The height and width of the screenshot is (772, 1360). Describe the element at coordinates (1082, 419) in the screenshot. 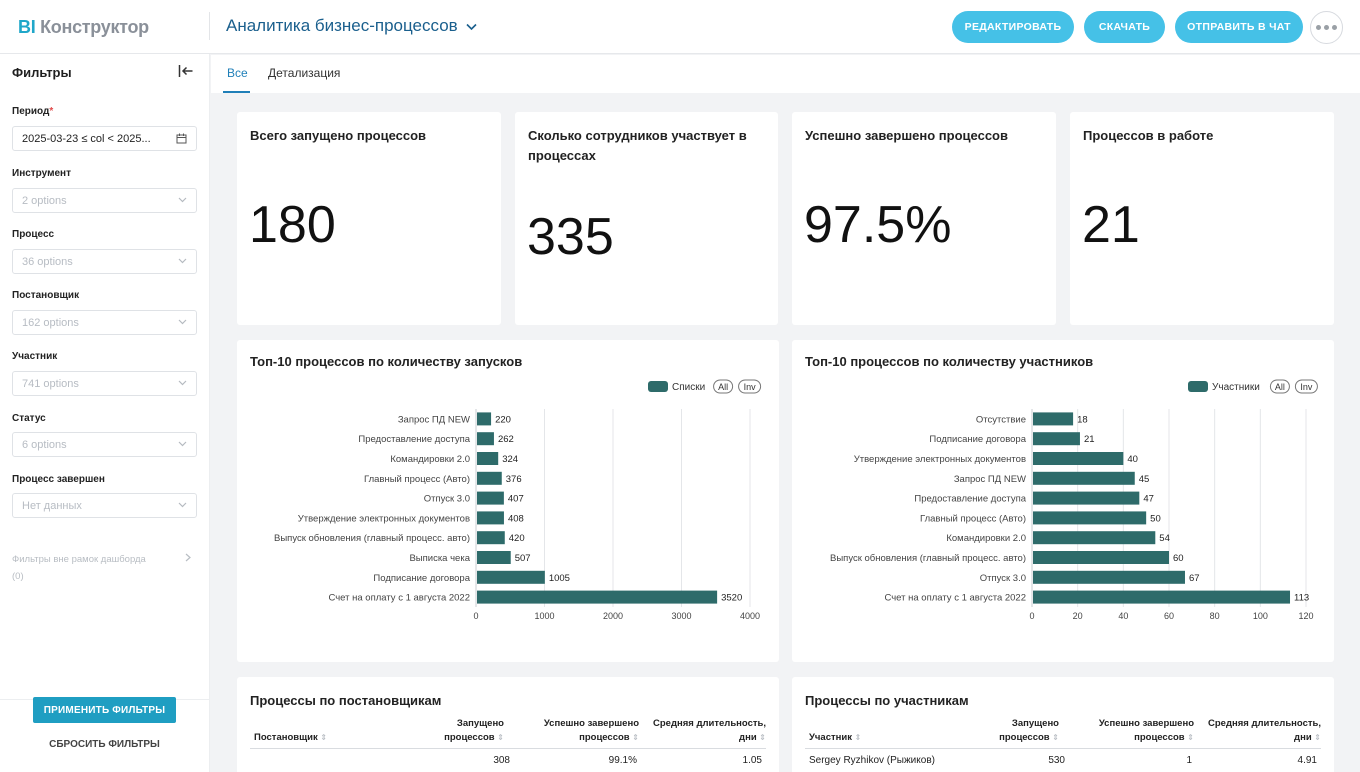

I see `data-label: 18` at that location.